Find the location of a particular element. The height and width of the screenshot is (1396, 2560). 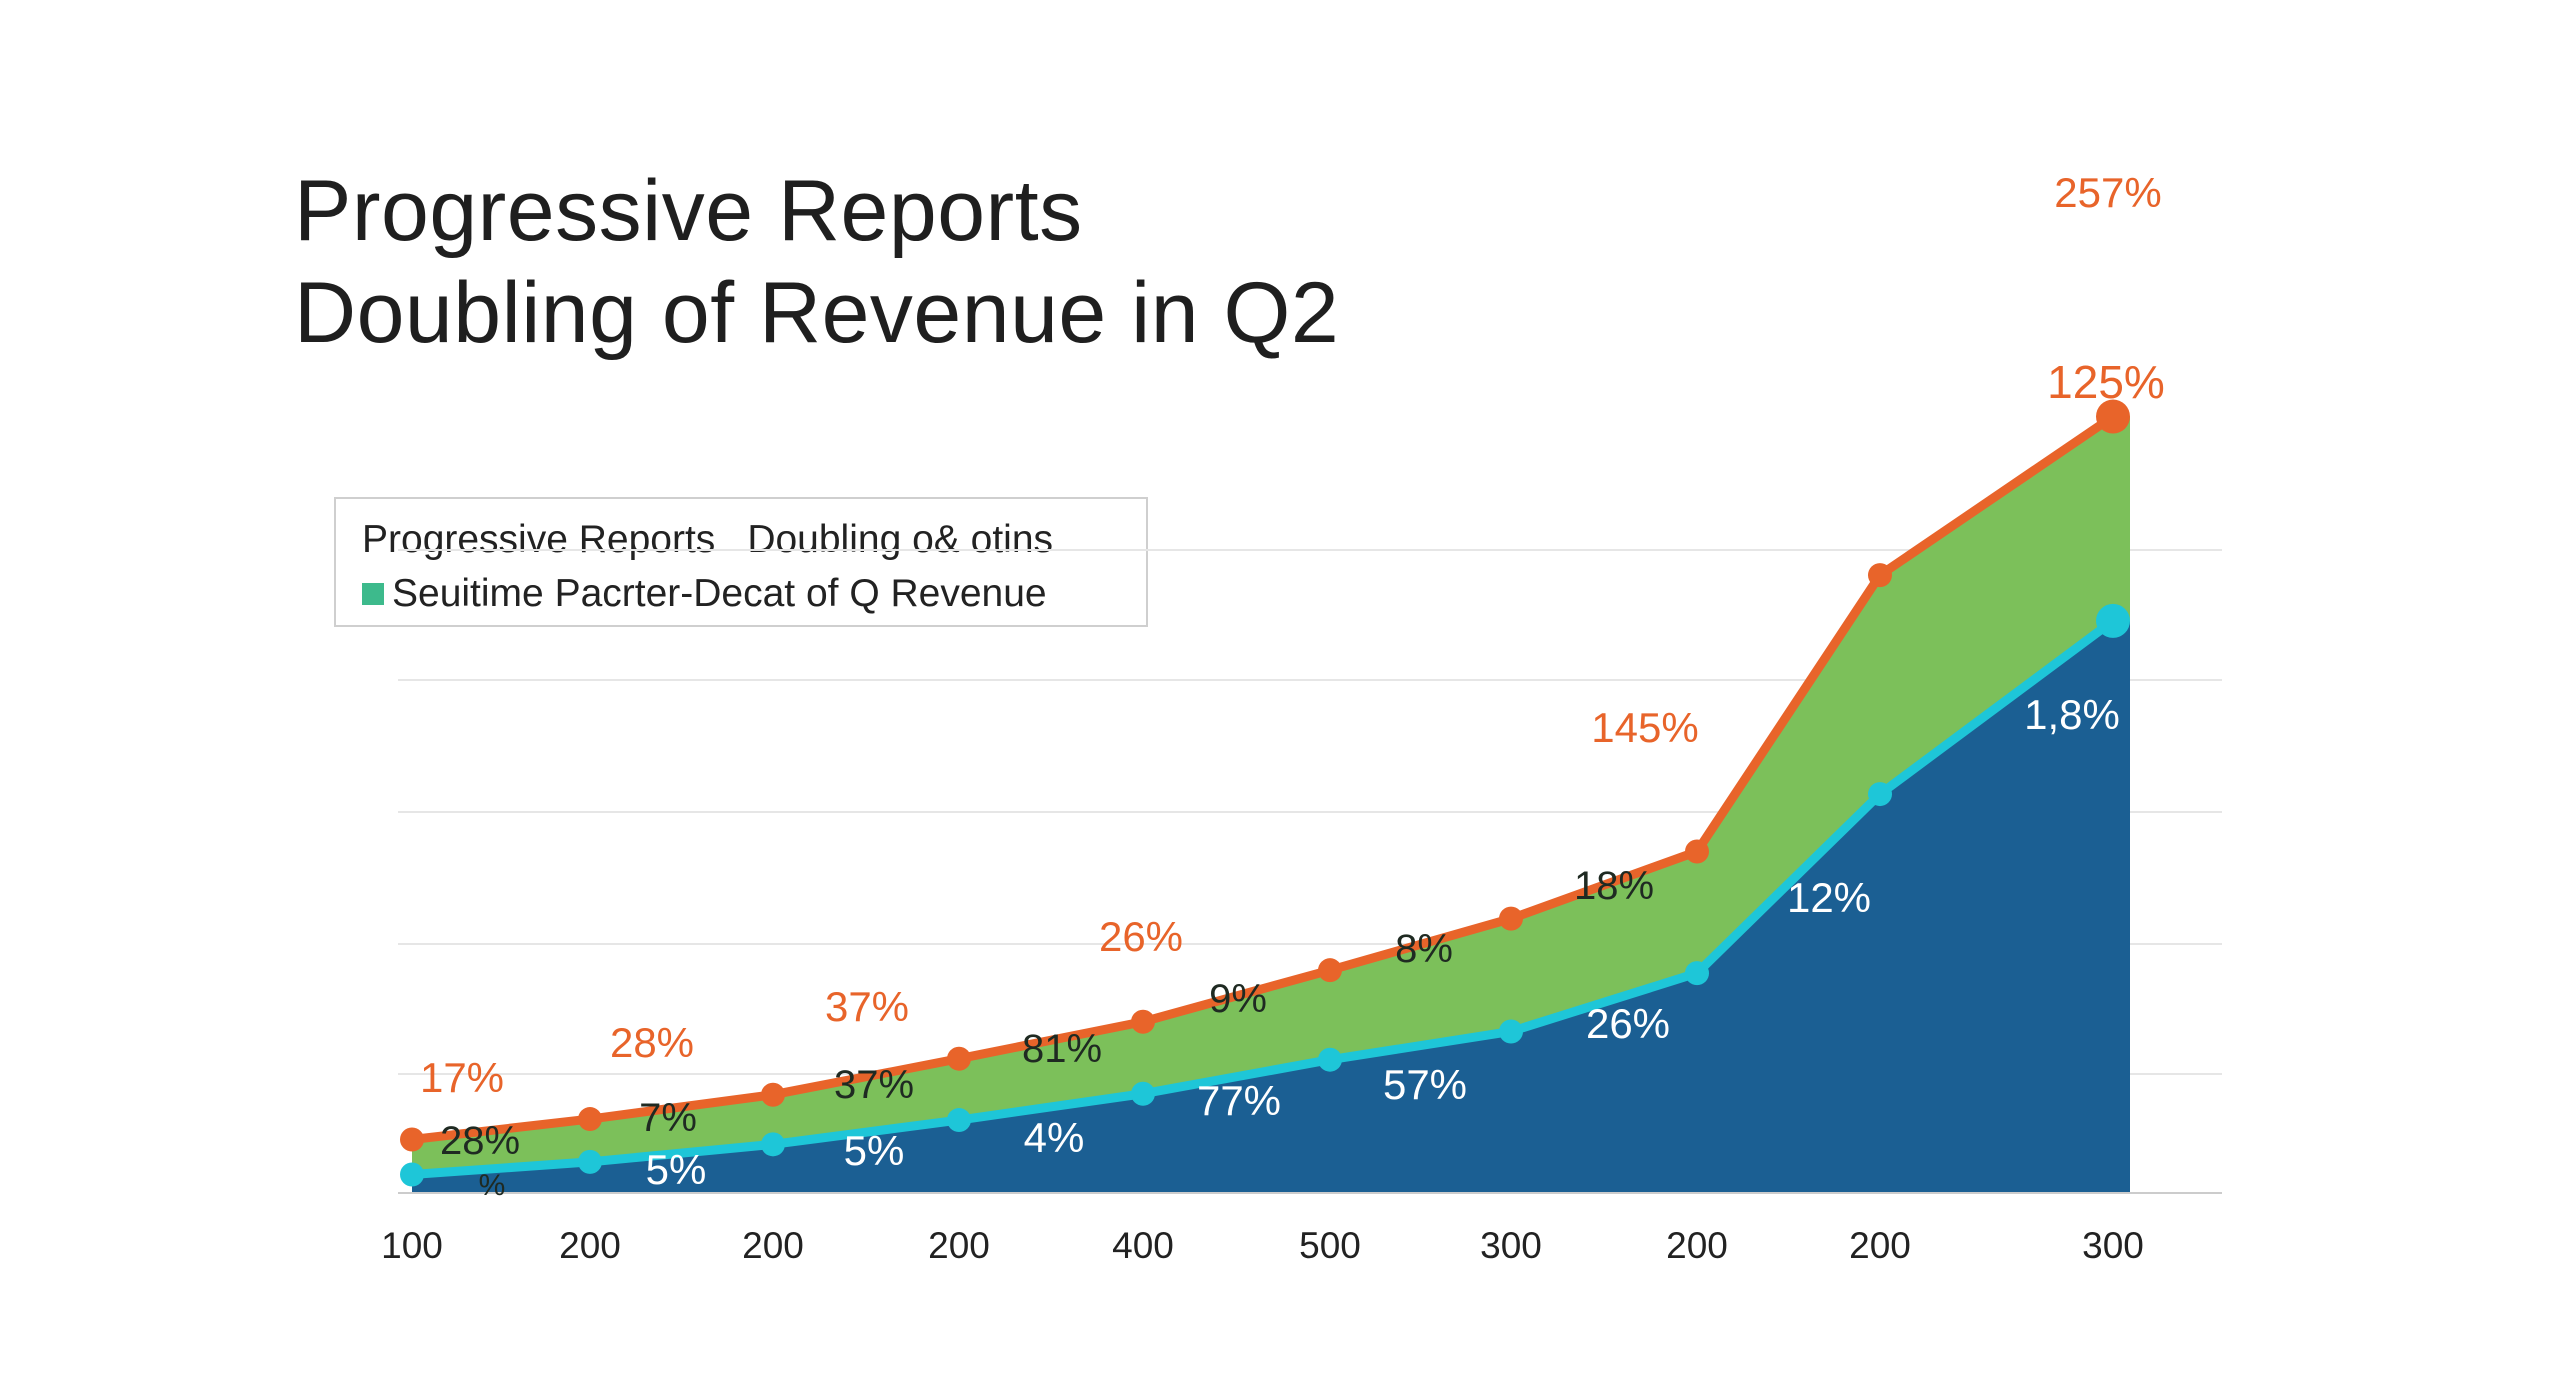

area-label: 4% is located at coordinates (1054, 1137).